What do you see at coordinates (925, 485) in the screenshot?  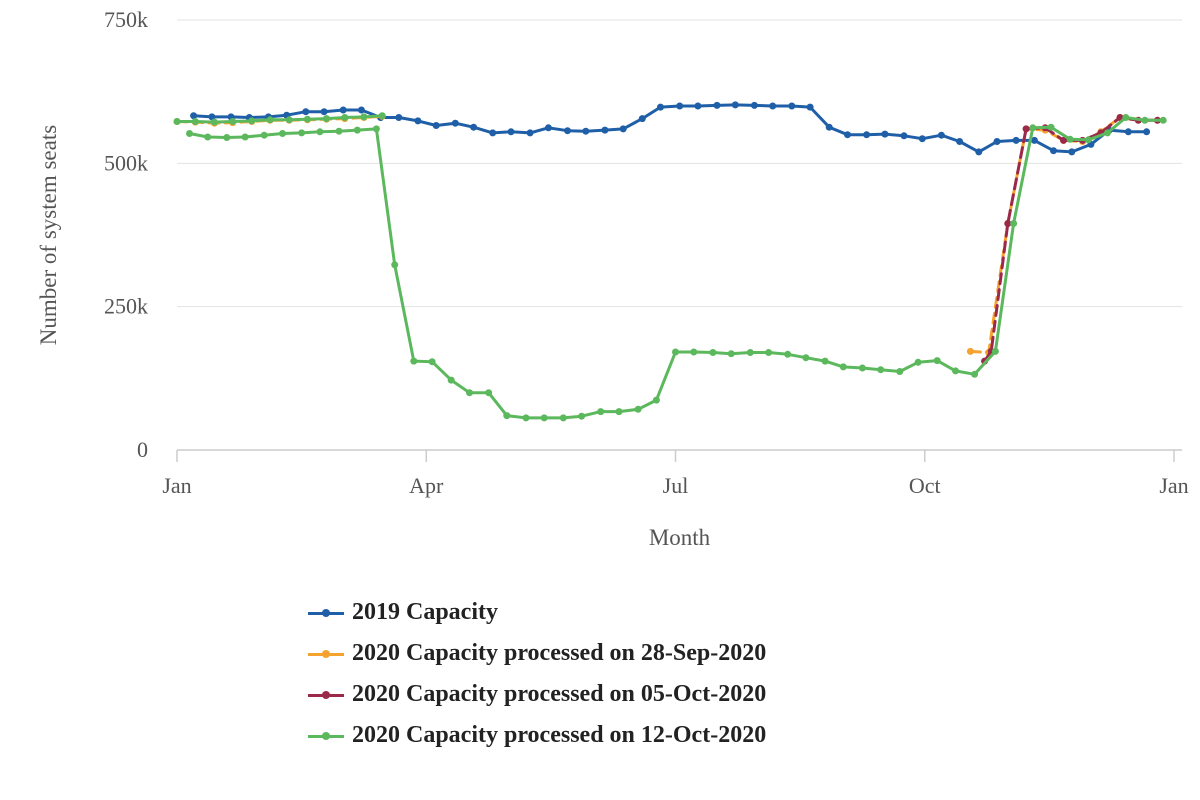 I see `x-tick-label: Oct` at bounding box center [925, 485].